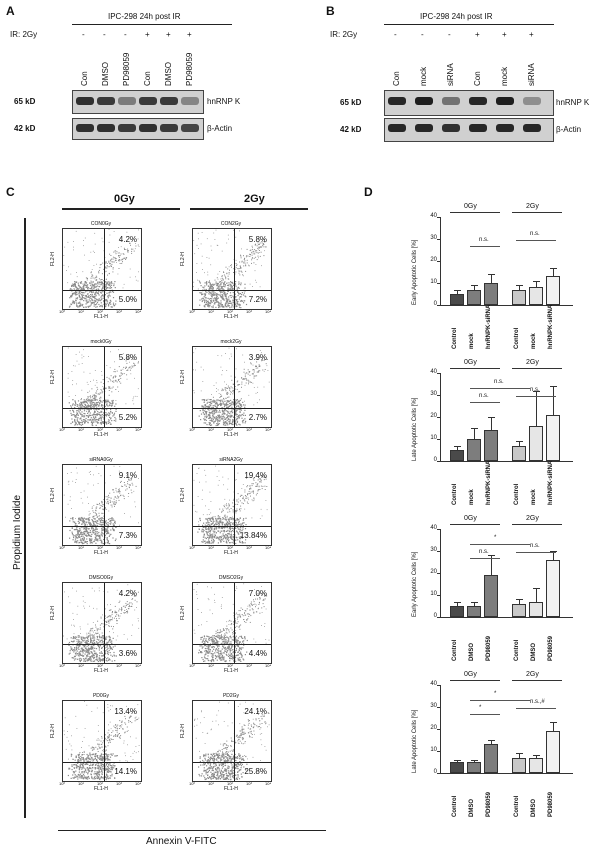 The width and height of the screenshot is (600, 859). I want to click on ir-sign: -, so click(125, 34).